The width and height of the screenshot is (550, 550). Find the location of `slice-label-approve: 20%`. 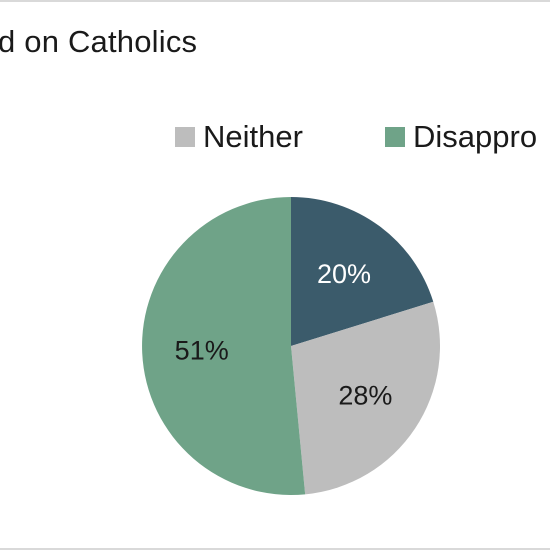

slice-label-approve: 20% is located at coordinates (344, 274).